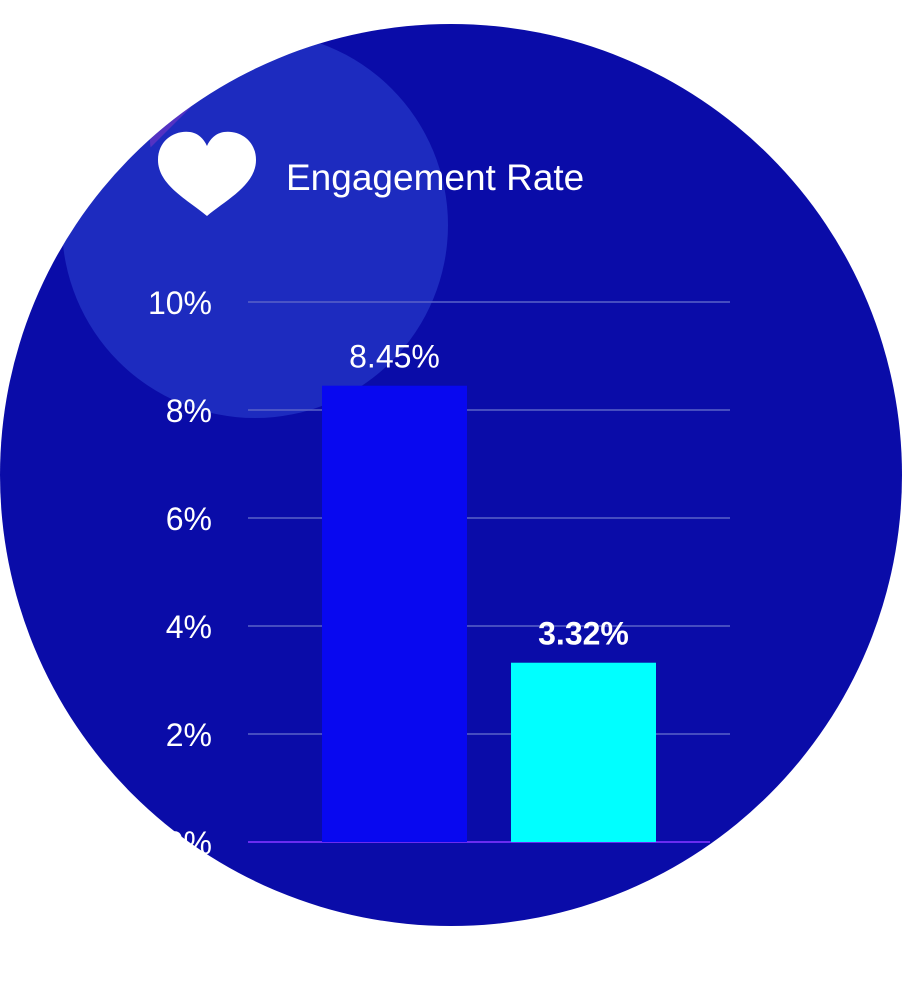  I want to click on y-tick-label: 8%, so click(189, 411).